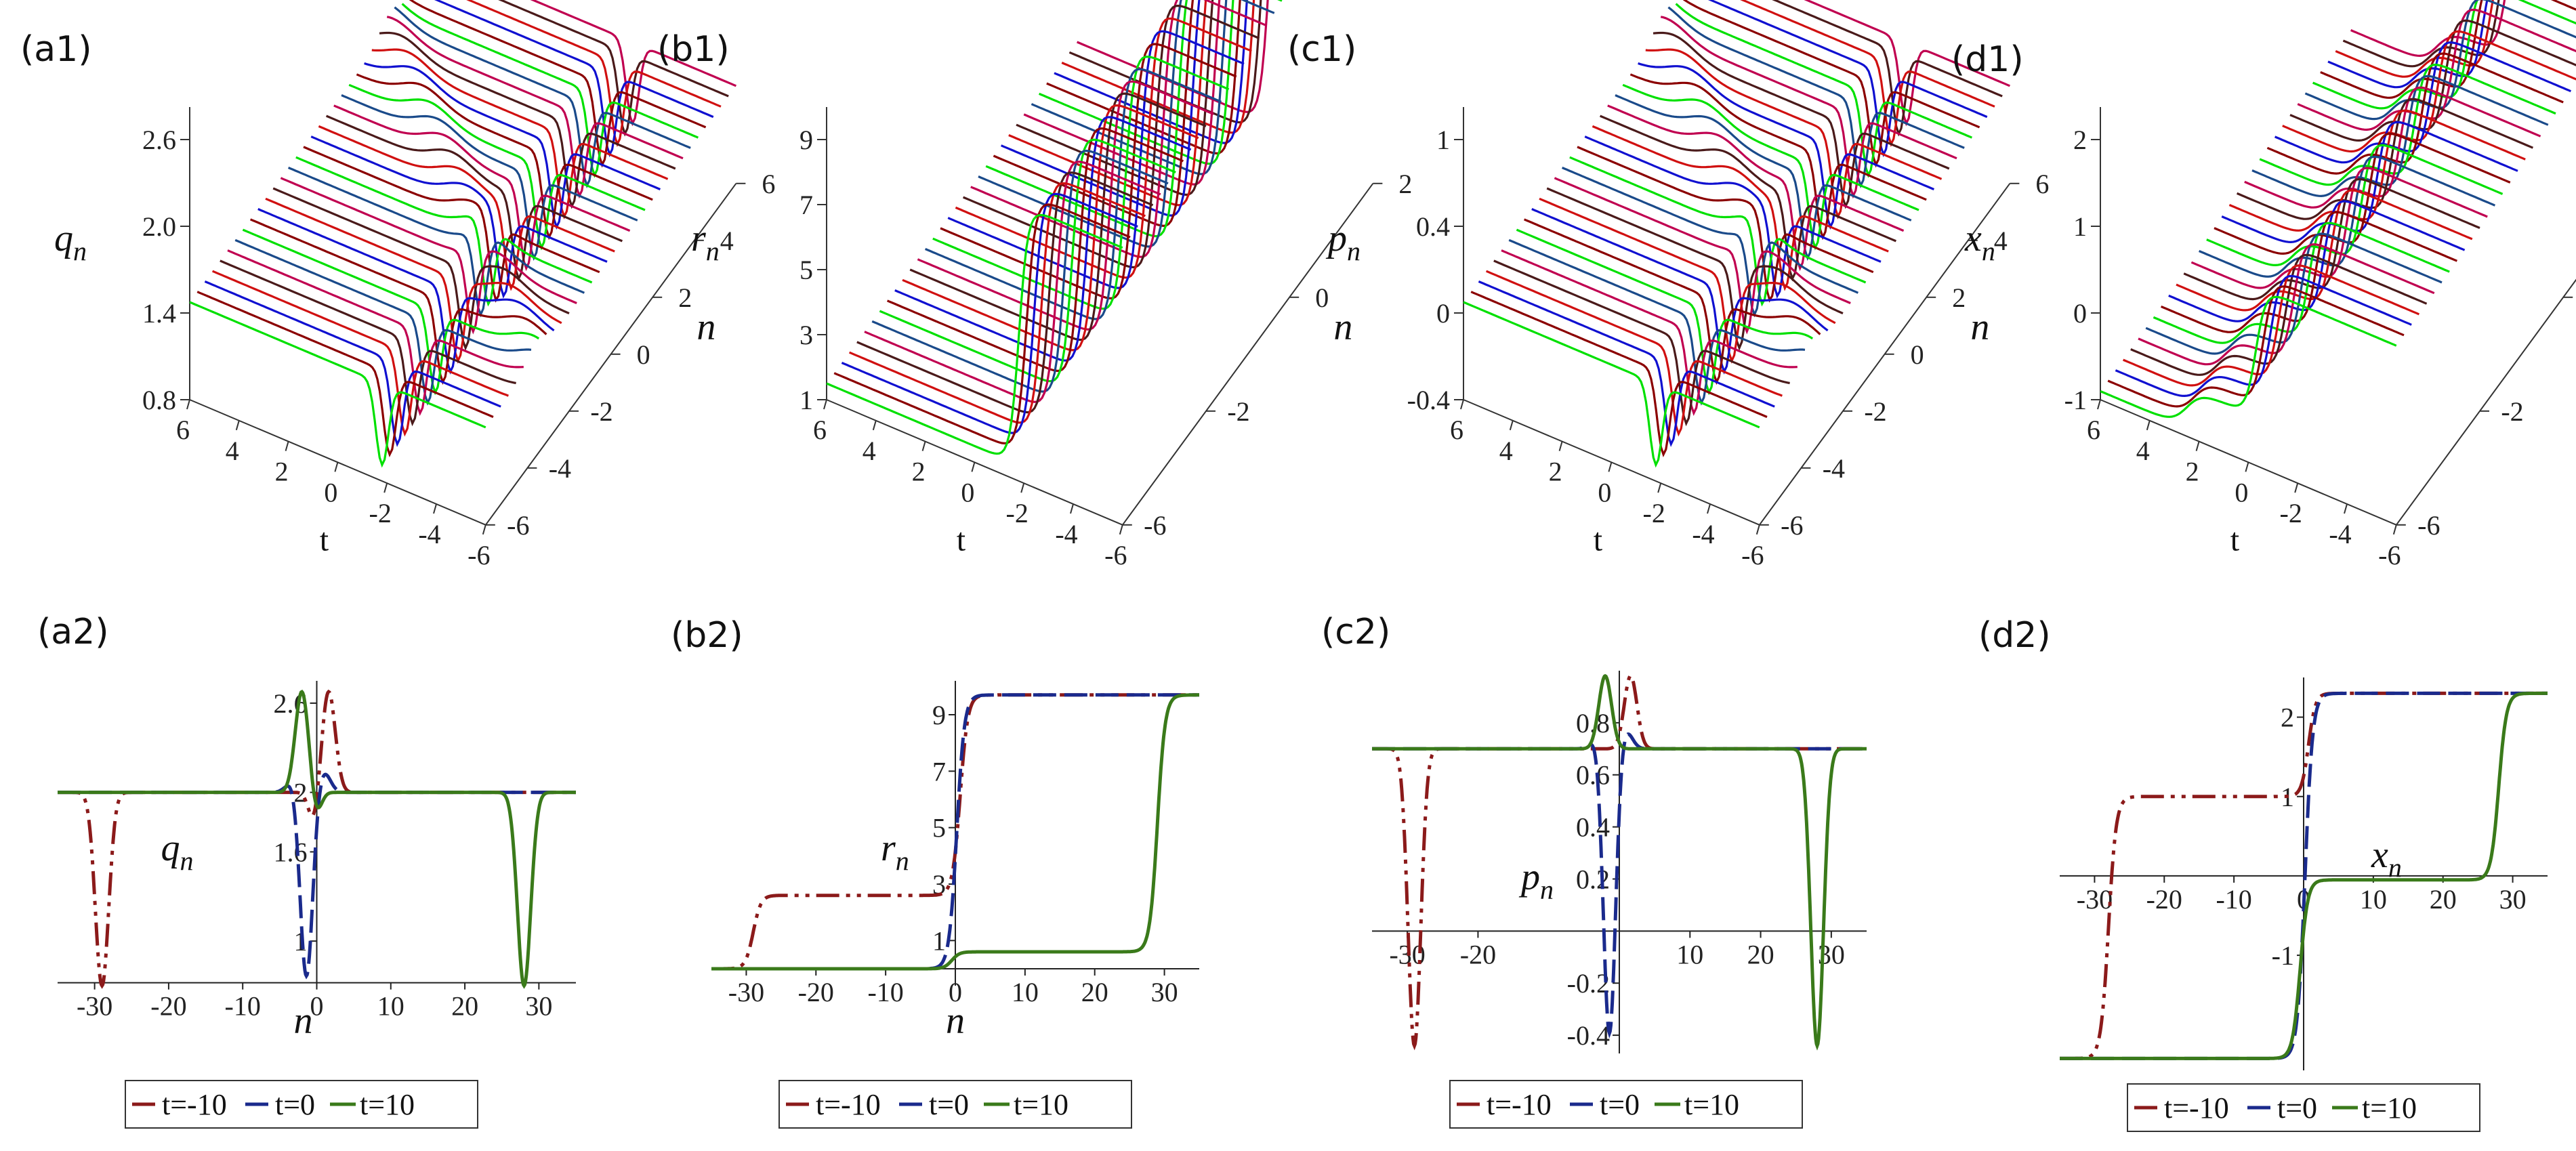  What do you see at coordinates (1094, 992) in the screenshot?
I see `x-tick-label: 20` at bounding box center [1094, 992].